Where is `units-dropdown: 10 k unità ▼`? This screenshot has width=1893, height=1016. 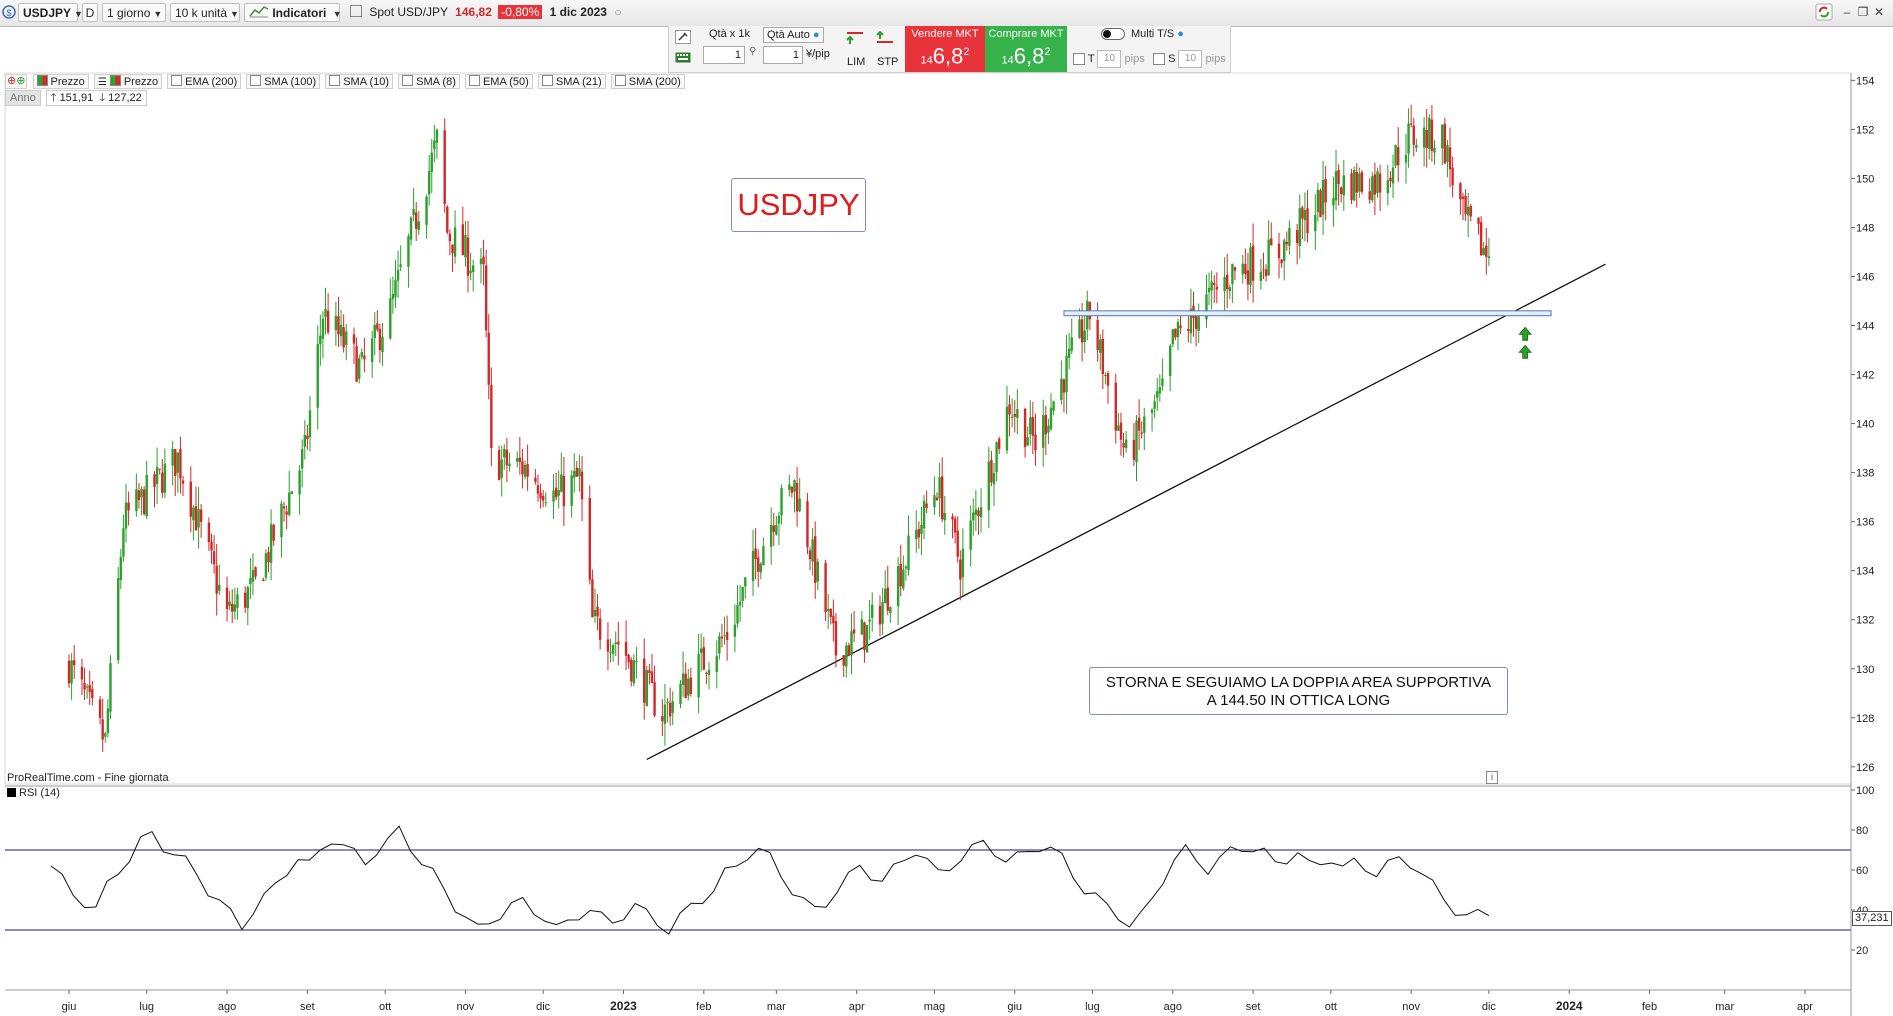
units-dropdown: 10 k unità ▼ is located at coordinates (205, 12).